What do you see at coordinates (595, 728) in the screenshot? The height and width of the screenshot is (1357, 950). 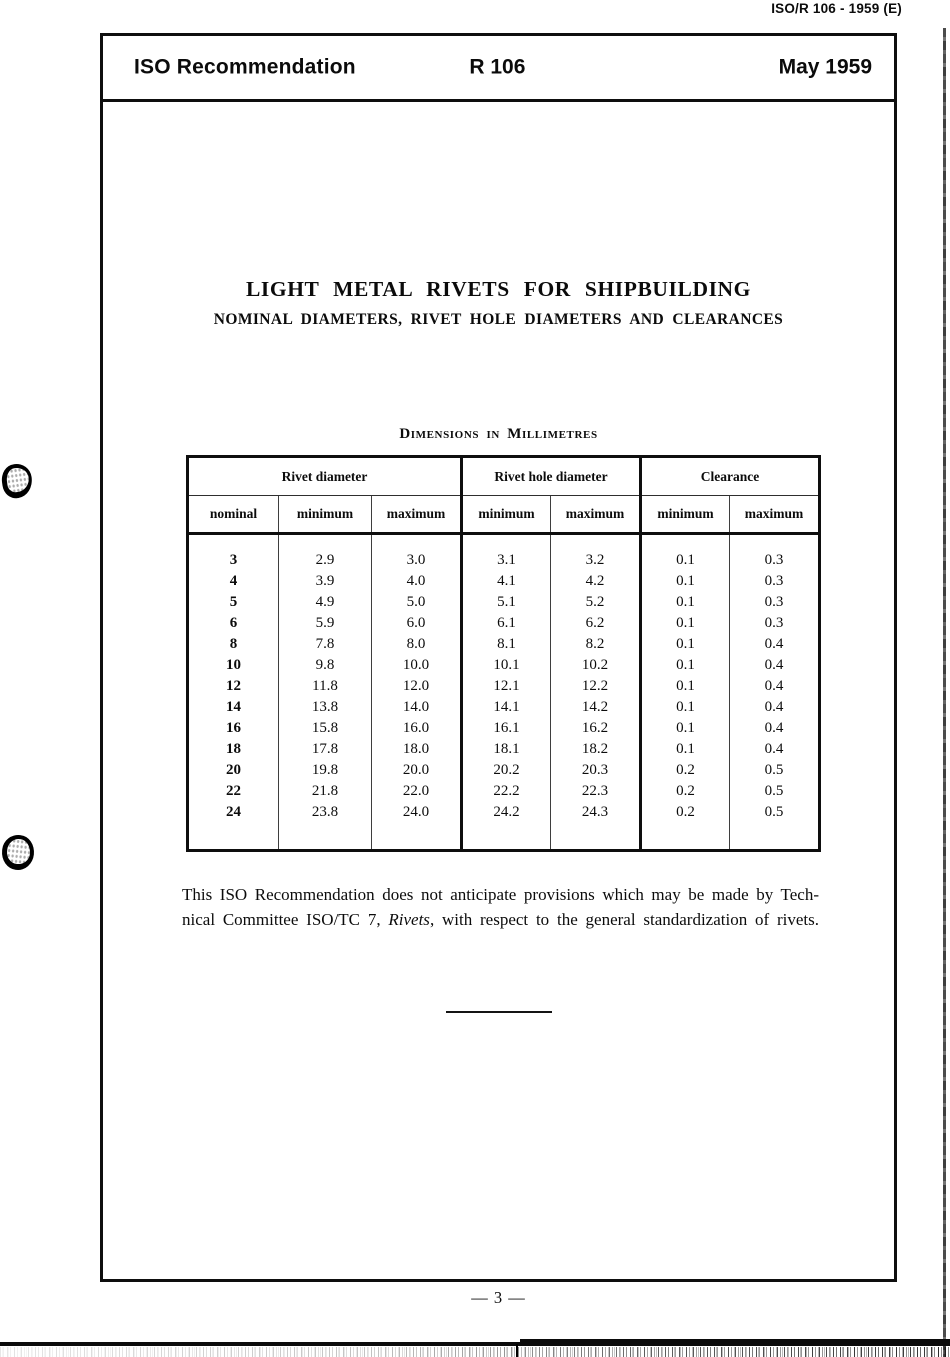 I see `table-cell: 16.2` at bounding box center [595, 728].